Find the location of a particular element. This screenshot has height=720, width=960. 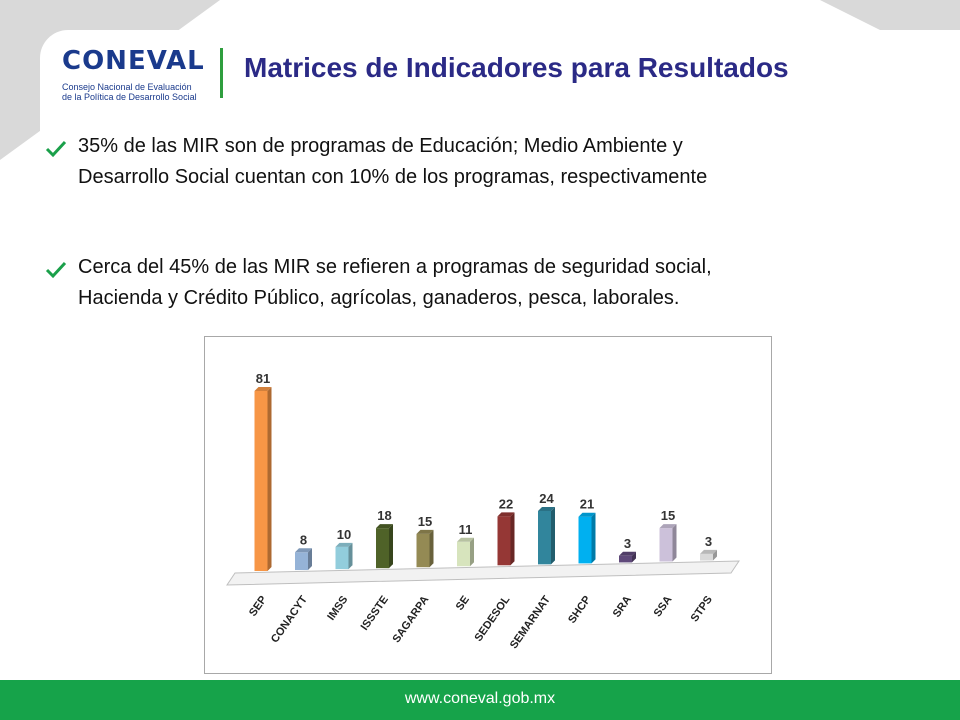

tick-label-ssa: SSA is located at coordinates (663, 606).